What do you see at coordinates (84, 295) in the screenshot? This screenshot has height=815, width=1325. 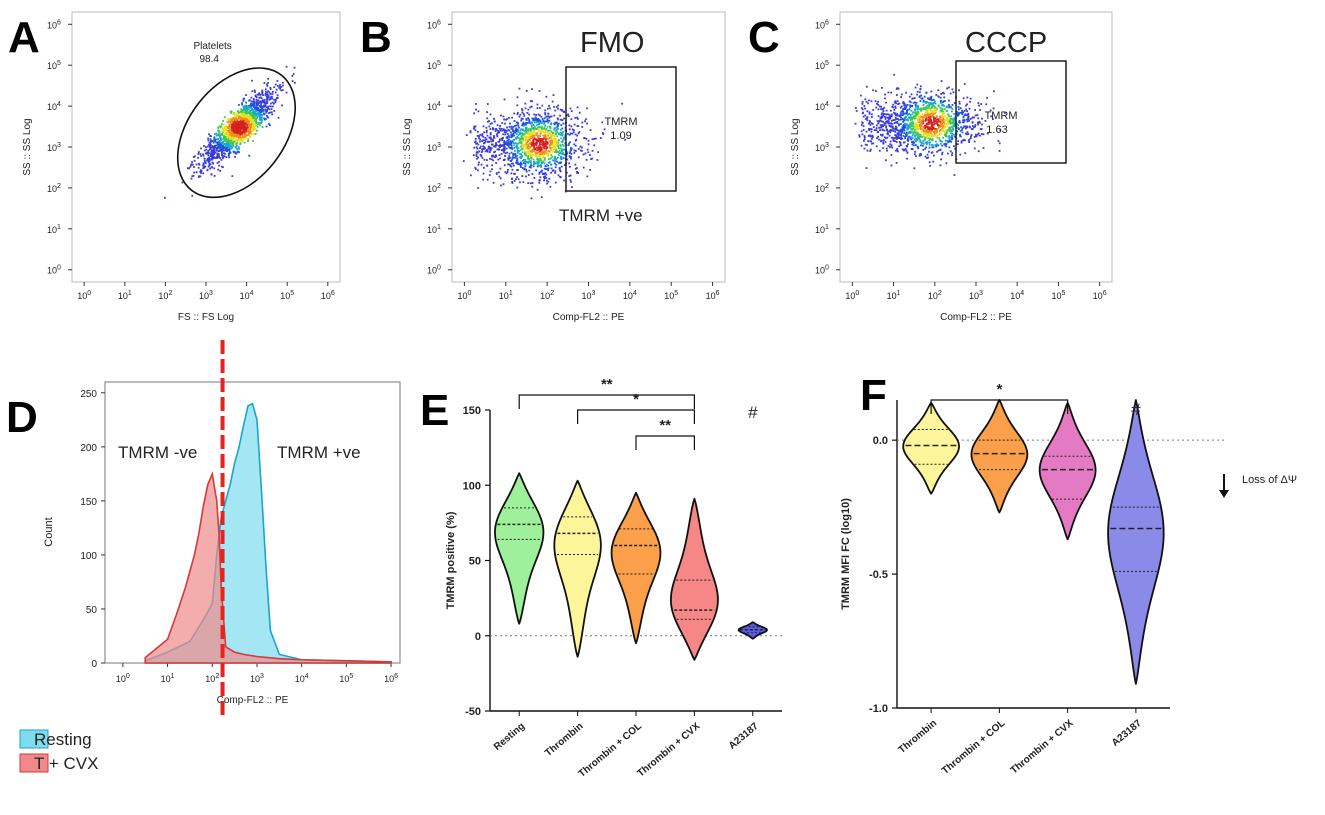 I see `x-tick-label: 10⁰` at bounding box center [84, 295].